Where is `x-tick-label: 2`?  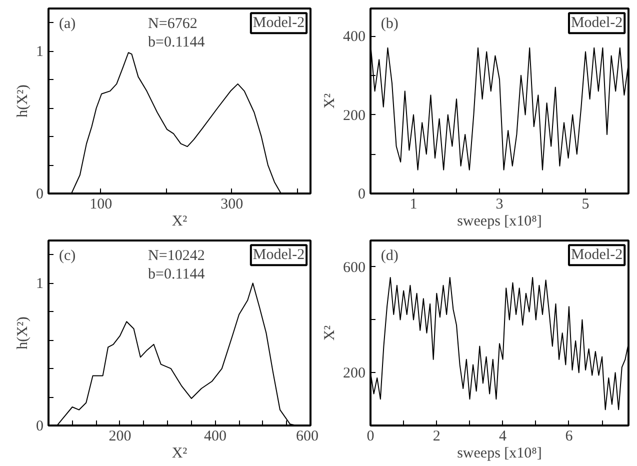 x-tick-label: 2 is located at coordinates (436, 436).